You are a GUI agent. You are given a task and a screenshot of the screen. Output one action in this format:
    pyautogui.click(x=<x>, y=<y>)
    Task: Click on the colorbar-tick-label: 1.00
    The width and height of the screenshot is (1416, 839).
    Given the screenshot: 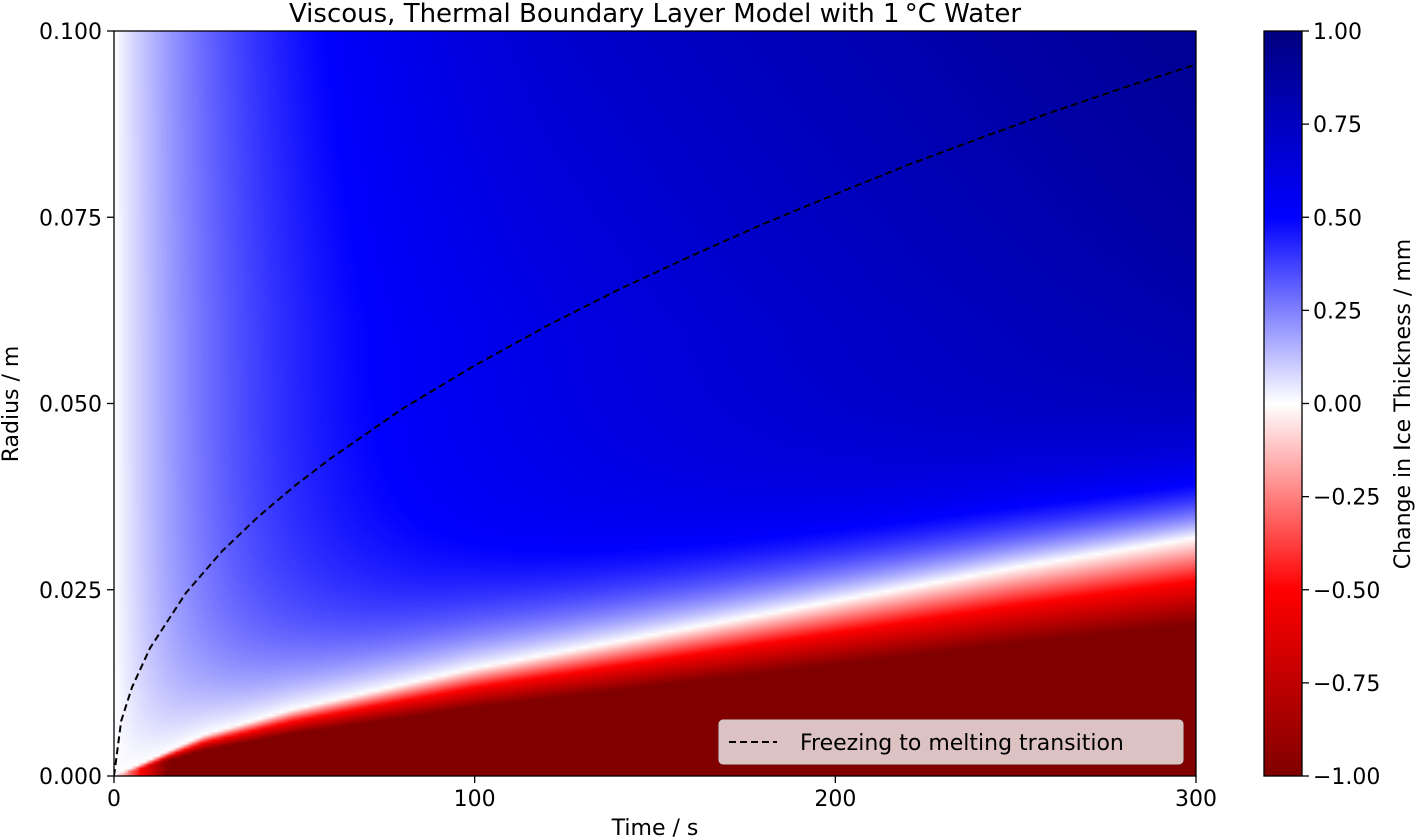 What is the action you would take?
    pyautogui.click(x=1337, y=32)
    